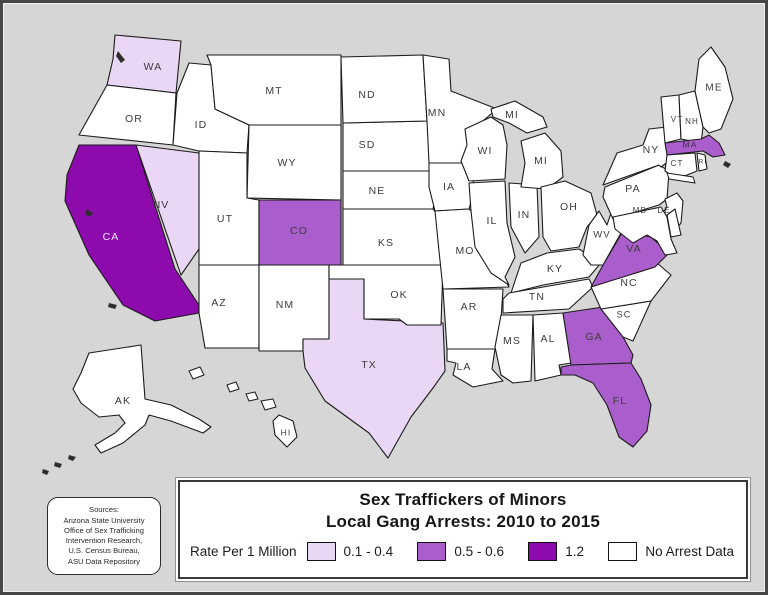 The height and width of the screenshot is (595, 768). What do you see at coordinates (463, 367) in the screenshot?
I see `state-label-la: LA` at bounding box center [463, 367].